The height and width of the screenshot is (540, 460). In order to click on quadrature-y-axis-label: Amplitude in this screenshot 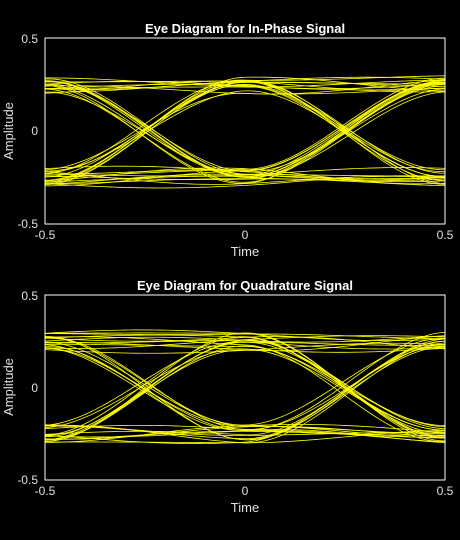, I will do `click(8, 387)`.